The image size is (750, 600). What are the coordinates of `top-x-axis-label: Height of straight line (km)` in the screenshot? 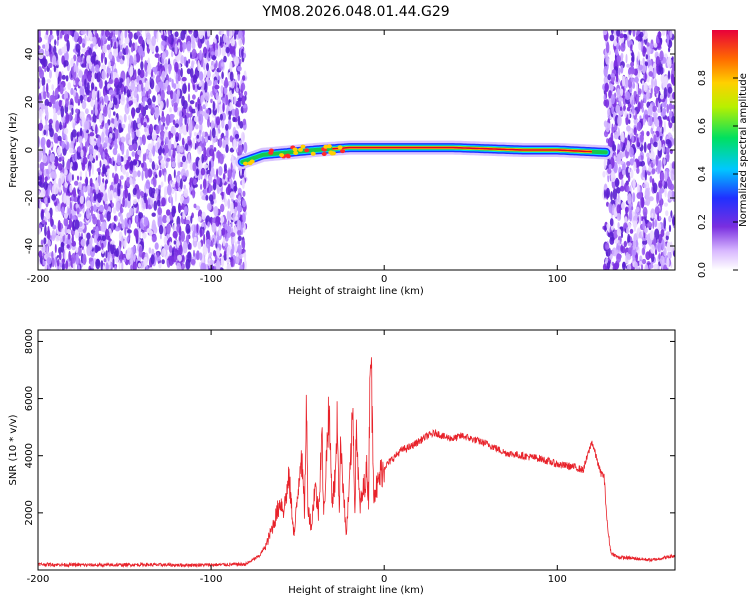 It's located at (356, 291).